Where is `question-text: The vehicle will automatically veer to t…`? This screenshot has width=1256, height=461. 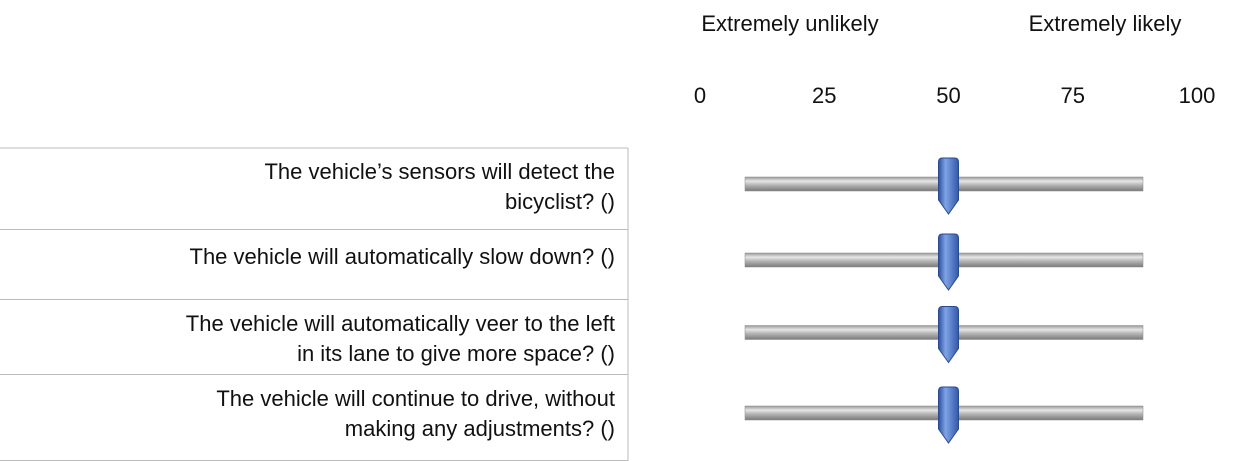
question-text: The vehicle will automatically veer to t… is located at coordinates (400, 323).